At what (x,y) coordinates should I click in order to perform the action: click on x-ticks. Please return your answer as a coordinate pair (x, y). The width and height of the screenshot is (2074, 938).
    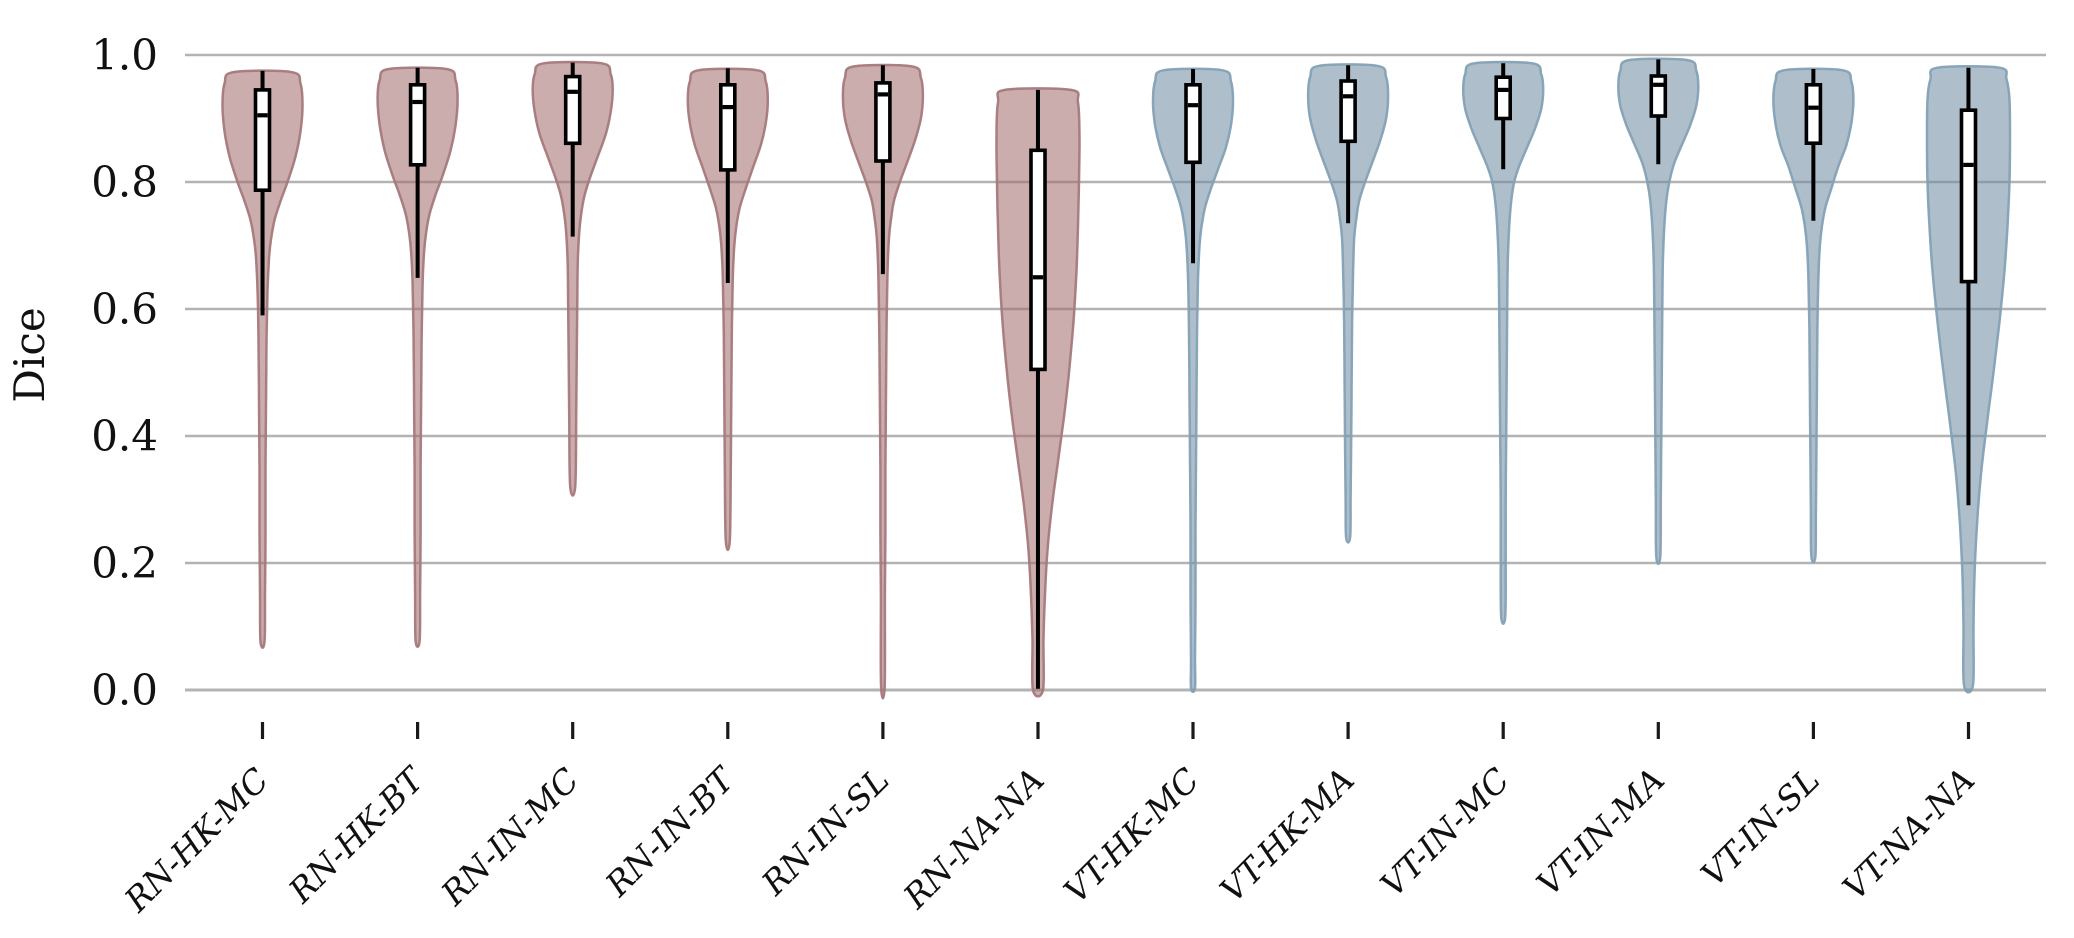
    Looking at the image, I should click on (1115, 730).